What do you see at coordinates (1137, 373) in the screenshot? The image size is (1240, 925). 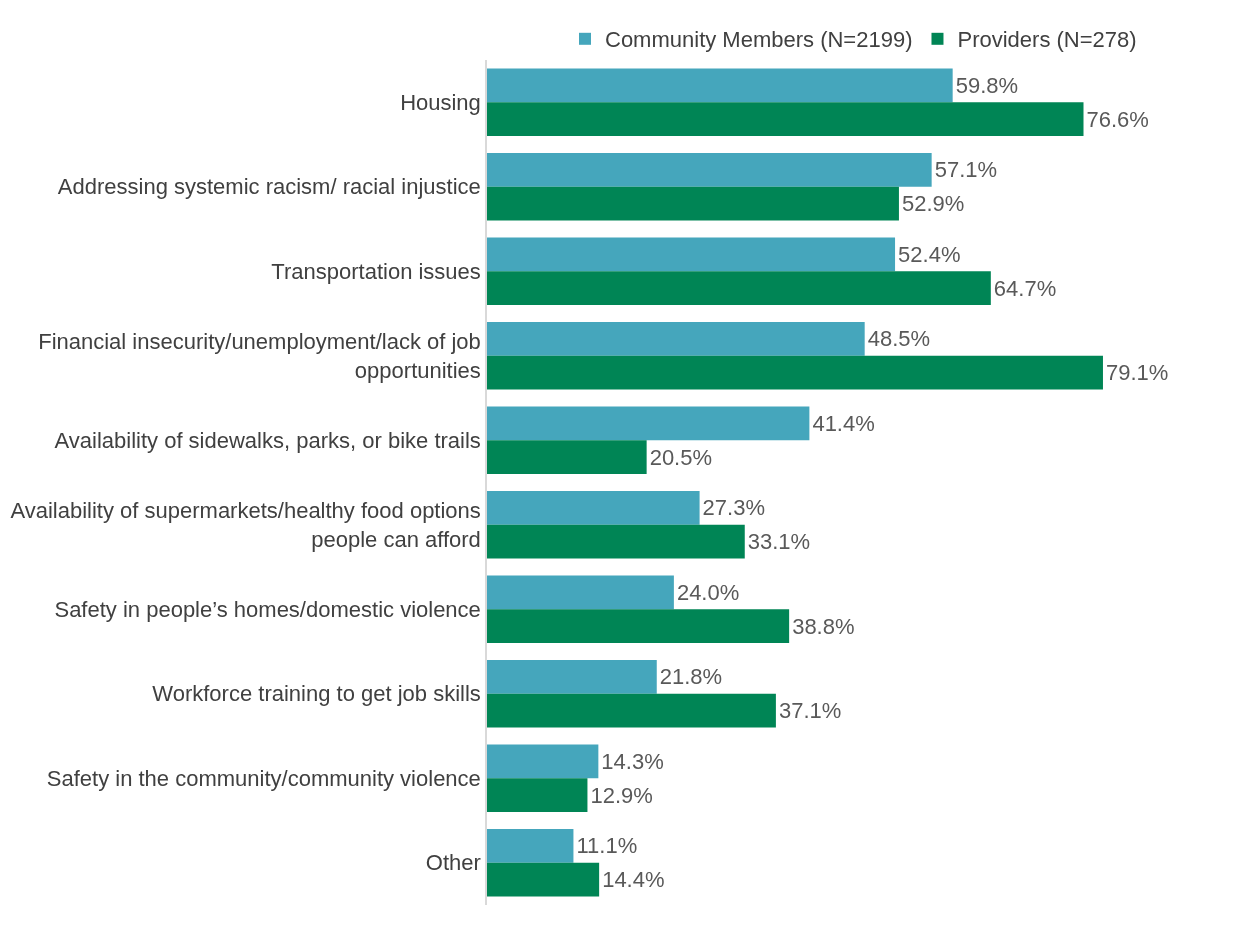 I see `data-label: 79.1%` at bounding box center [1137, 373].